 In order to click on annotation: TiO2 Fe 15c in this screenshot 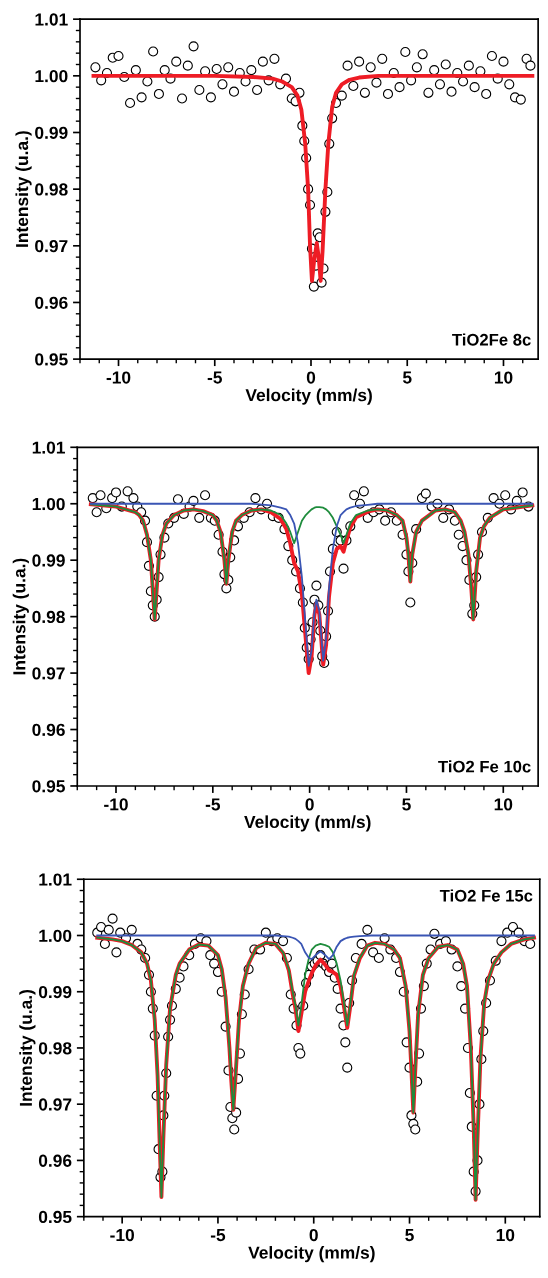, I will do `click(486, 895)`.